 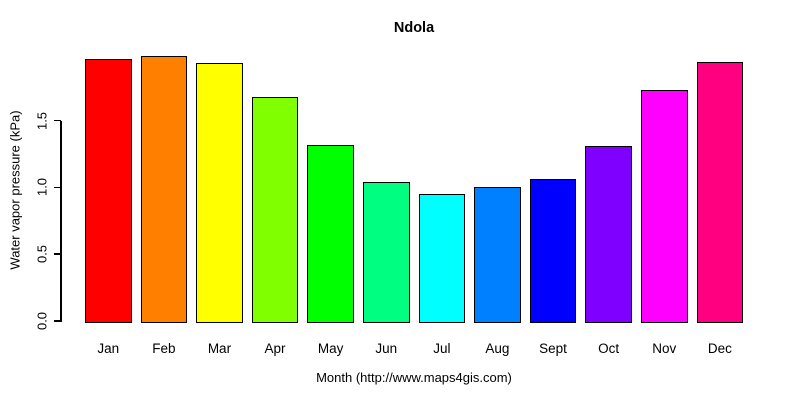 What do you see at coordinates (15, 190) in the screenshot?
I see `y-axis-title: Water vapor pressure (kPa)` at bounding box center [15, 190].